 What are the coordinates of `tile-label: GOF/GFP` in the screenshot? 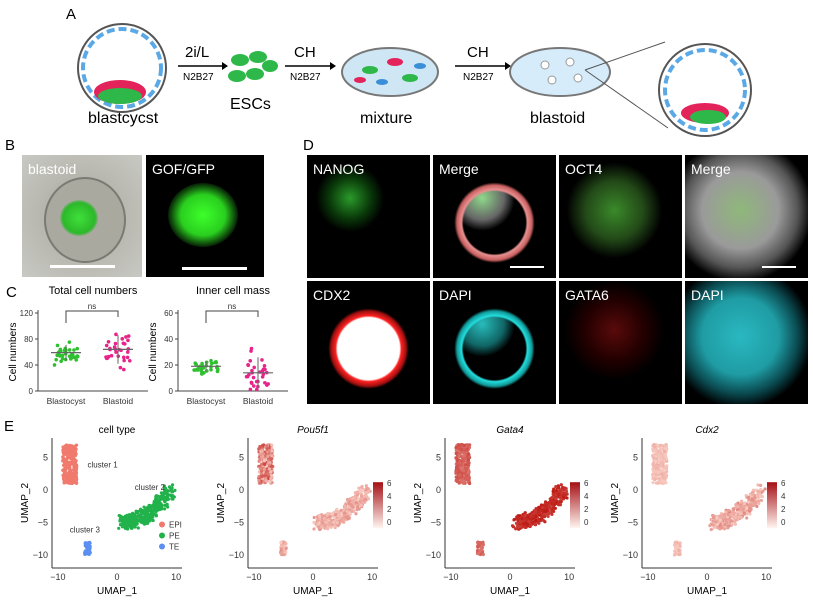 It's located at (183, 169).